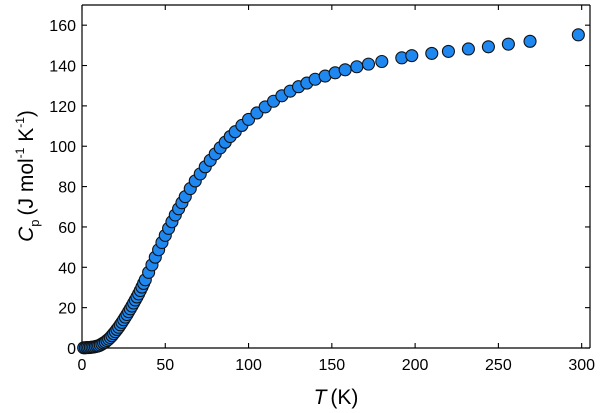  I want to click on y-tick-label: 140, so click(62, 67).